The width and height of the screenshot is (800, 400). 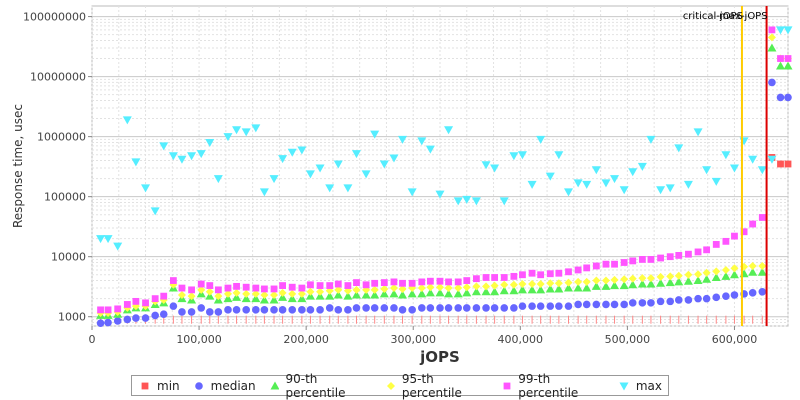 I want to click on legend-label: 90-th percentile, so click(x=315, y=385).